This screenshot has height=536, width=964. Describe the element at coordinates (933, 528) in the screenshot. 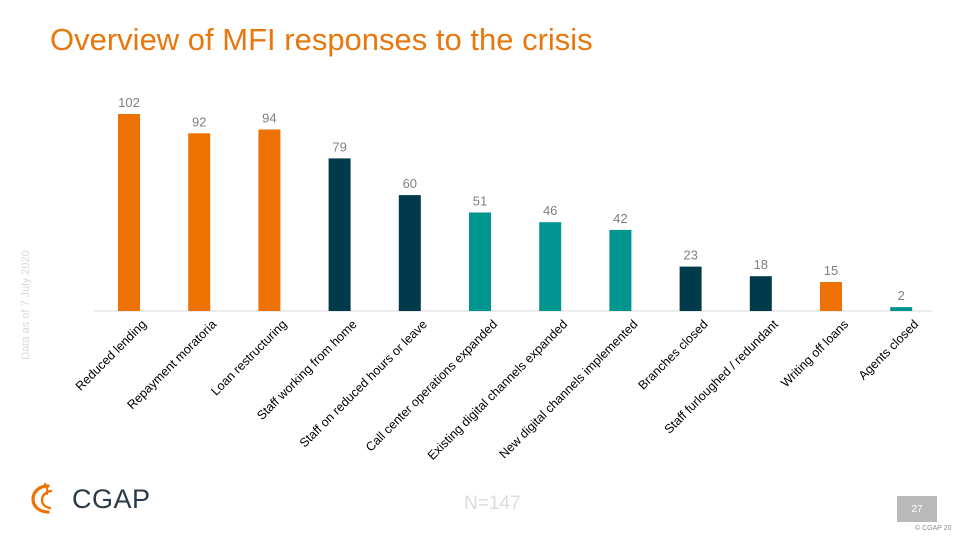

I see `copyright-text: © CGAP 20` at that location.